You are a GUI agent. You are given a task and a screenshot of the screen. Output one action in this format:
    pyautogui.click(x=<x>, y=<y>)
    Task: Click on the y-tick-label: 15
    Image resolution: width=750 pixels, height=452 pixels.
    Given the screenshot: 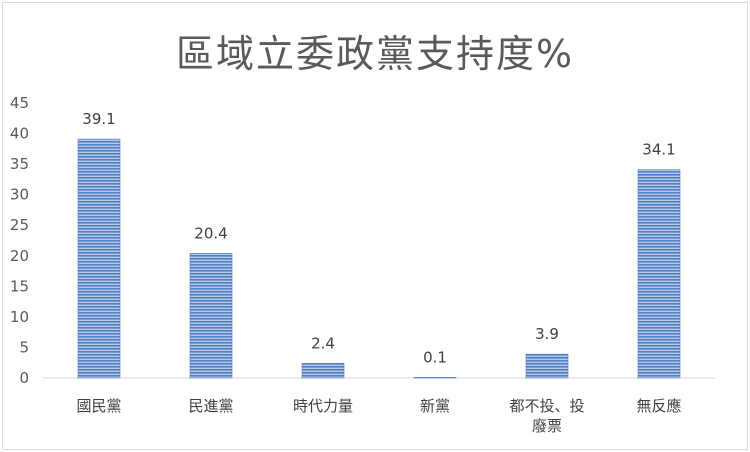 What is the action you would take?
    pyautogui.click(x=19, y=286)
    